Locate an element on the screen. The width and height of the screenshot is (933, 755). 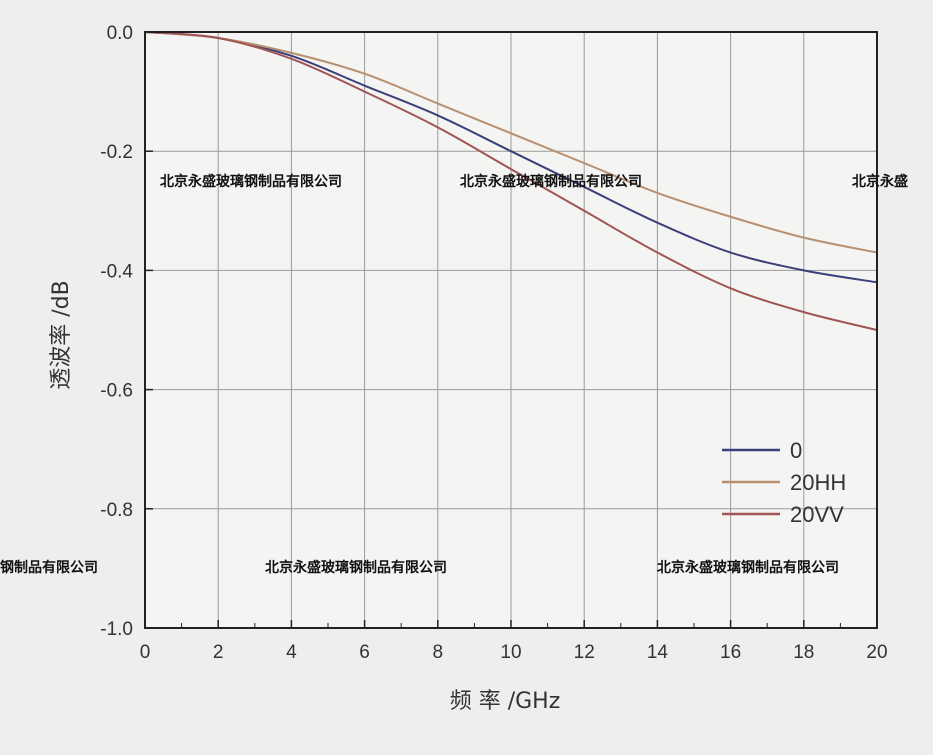
y-tick-label: -0.2 is located at coordinates (116, 152).